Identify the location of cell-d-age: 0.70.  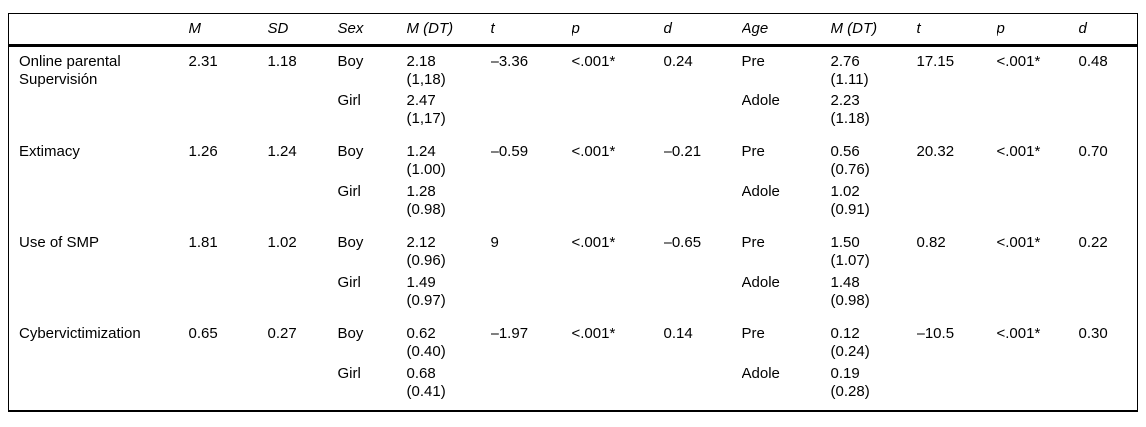
(1093, 151).